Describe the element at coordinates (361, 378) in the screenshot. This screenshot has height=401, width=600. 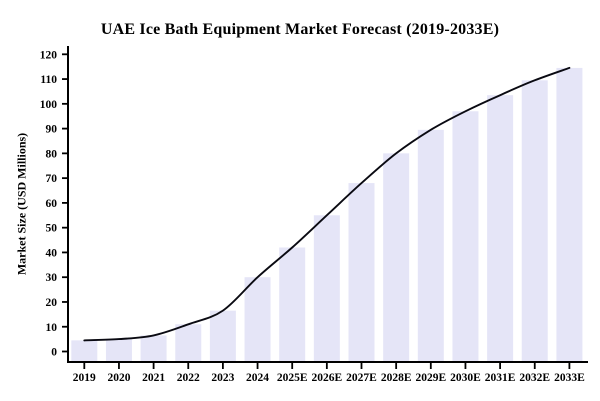
I see `x-tick-label-2027E: 2027E` at that location.